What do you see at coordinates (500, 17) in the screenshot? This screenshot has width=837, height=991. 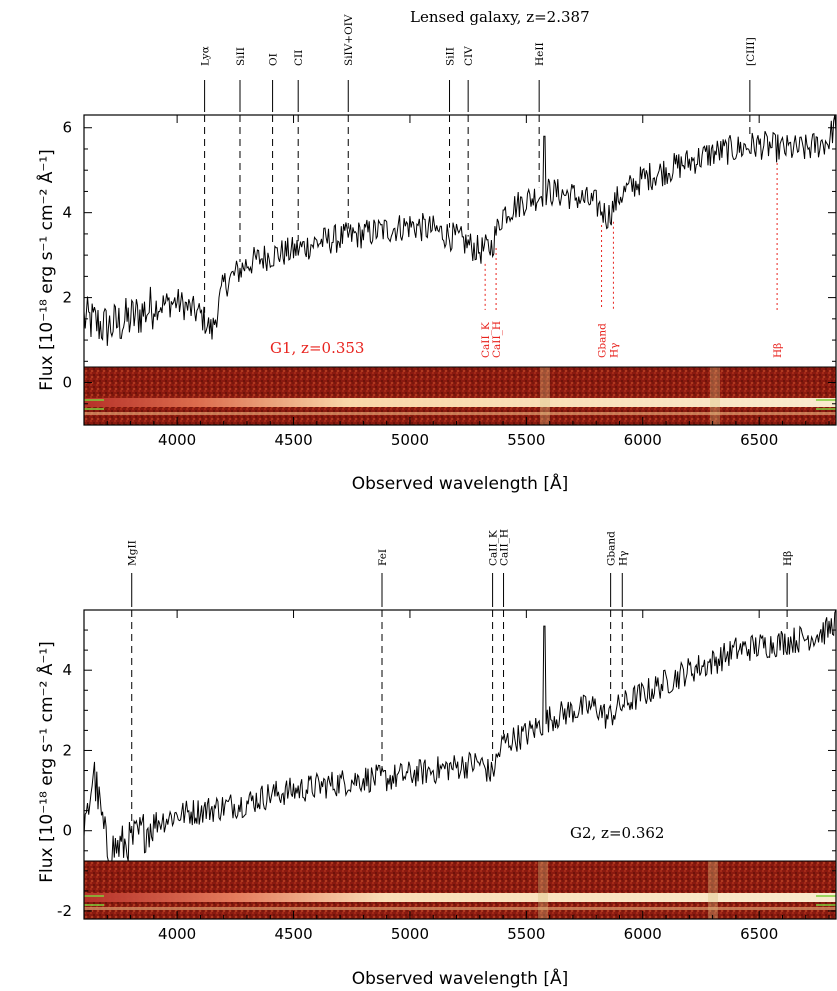 I see `panel-title: Lensed galaxy, z=2.387` at bounding box center [500, 17].